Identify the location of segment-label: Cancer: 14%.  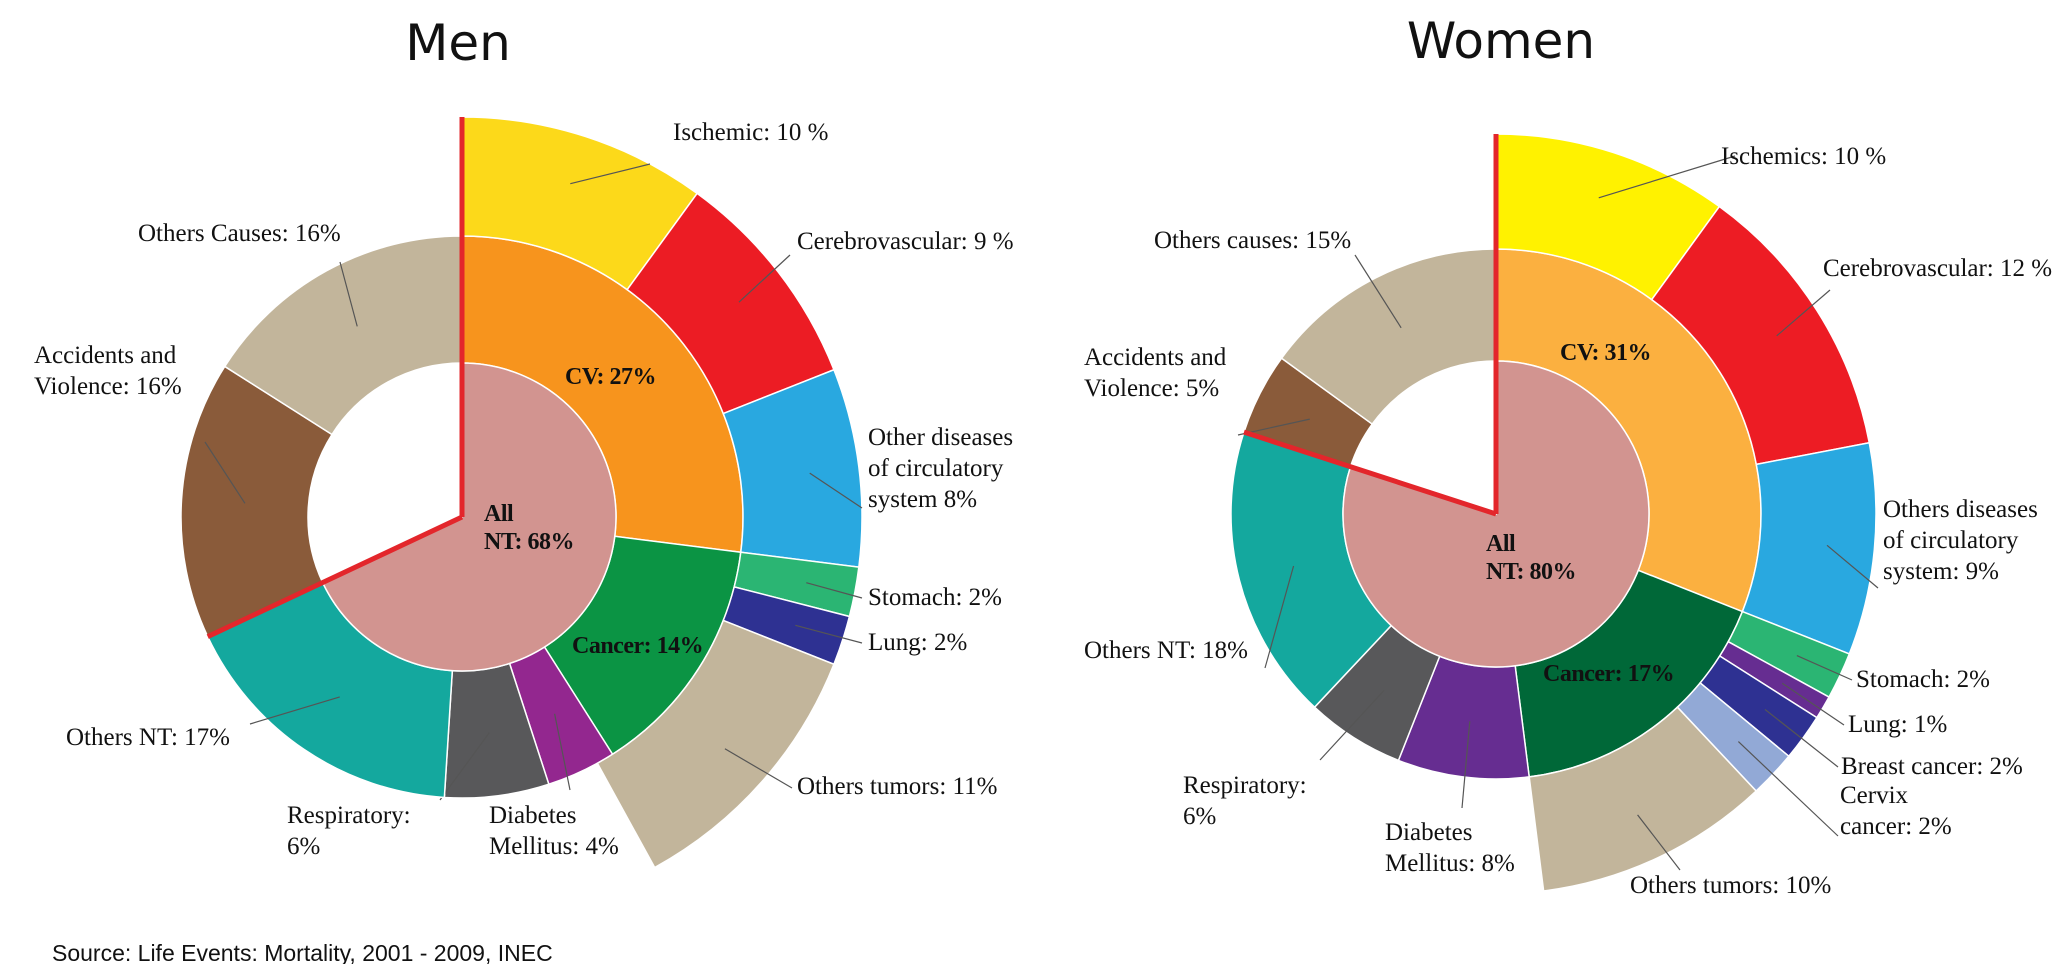
(638, 646).